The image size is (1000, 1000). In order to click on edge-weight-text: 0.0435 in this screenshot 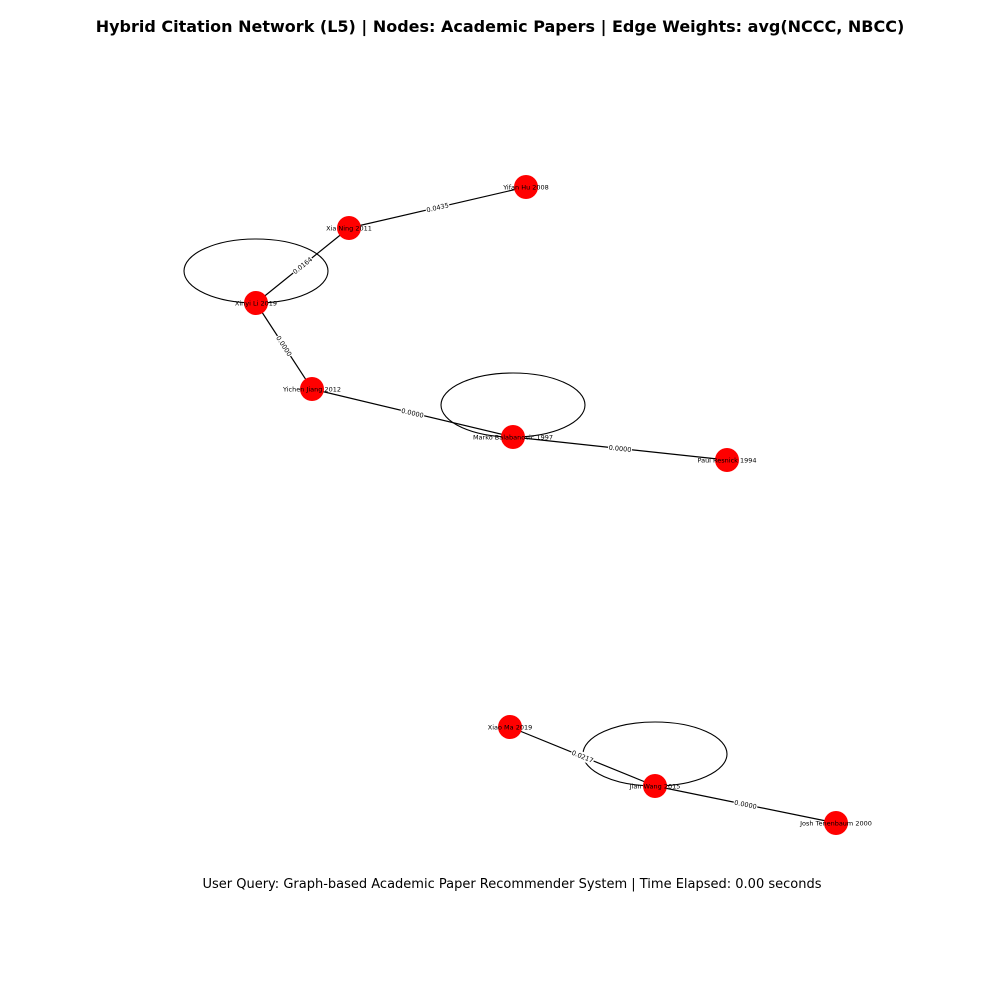, I will do `click(438, 207)`.